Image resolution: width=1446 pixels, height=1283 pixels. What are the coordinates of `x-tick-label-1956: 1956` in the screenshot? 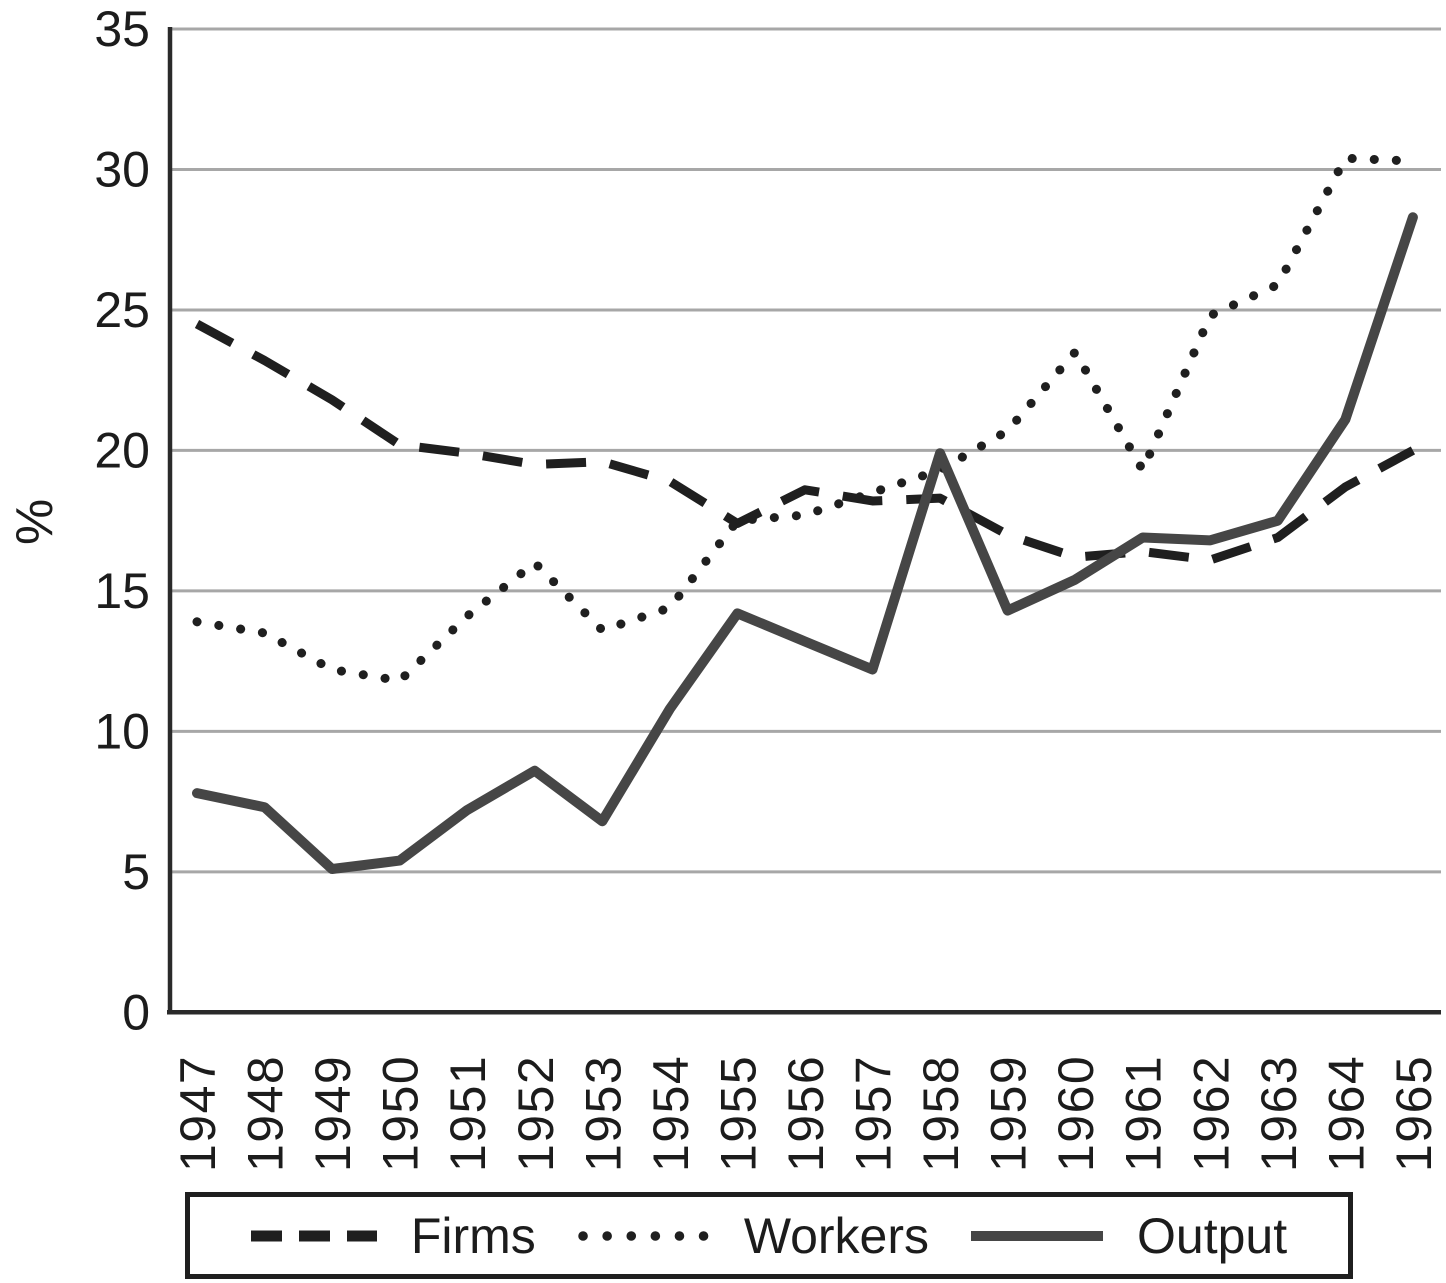 It's located at (806, 1113).